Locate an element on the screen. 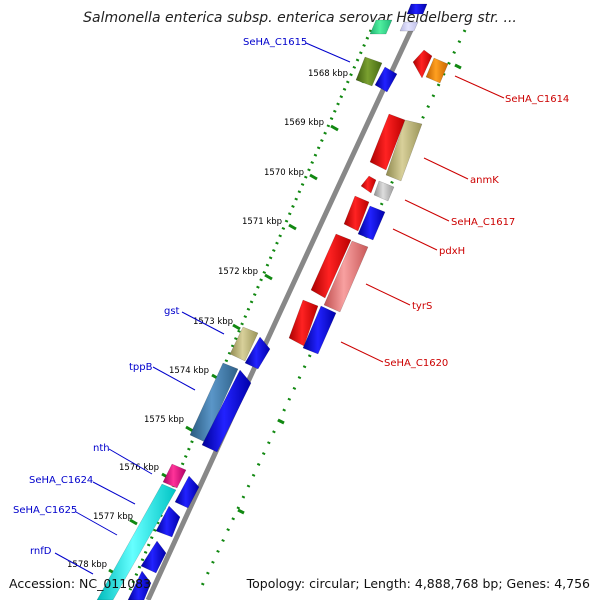 This screenshot has width=600, height=600. tick-label: 1577 kbp is located at coordinates (113, 517).